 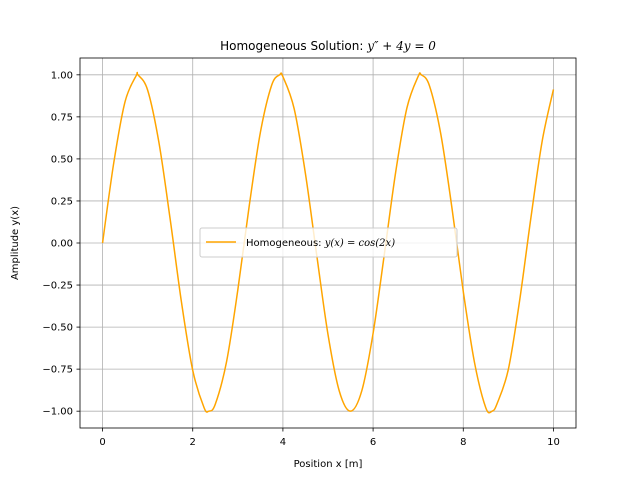 I want to click on legend-entry: Homogeneous: y(x) = cos(2x), so click(x=320, y=243).